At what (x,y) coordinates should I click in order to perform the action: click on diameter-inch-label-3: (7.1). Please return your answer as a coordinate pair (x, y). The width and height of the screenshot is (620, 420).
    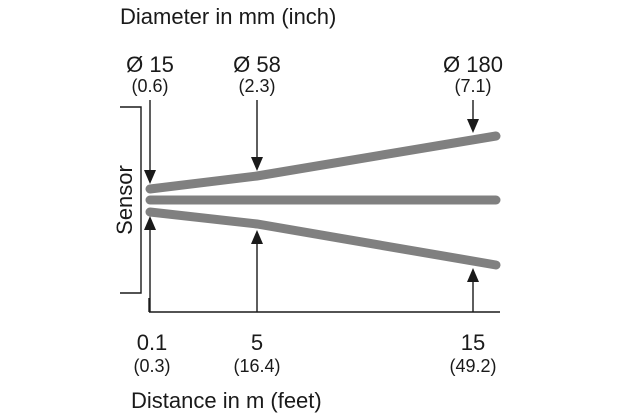
    Looking at the image, I should click on (472, 86).